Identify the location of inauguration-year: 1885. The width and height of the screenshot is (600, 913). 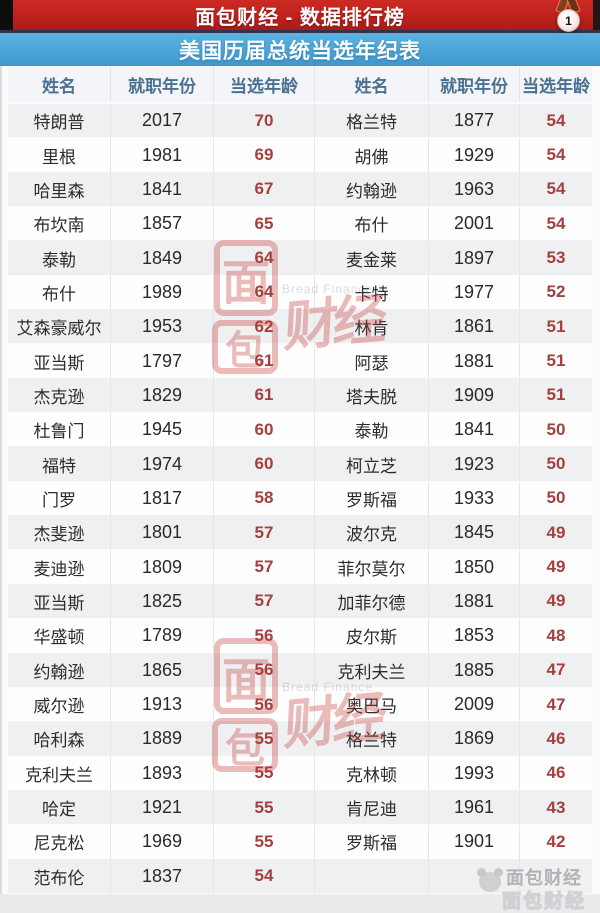
(474, 670).